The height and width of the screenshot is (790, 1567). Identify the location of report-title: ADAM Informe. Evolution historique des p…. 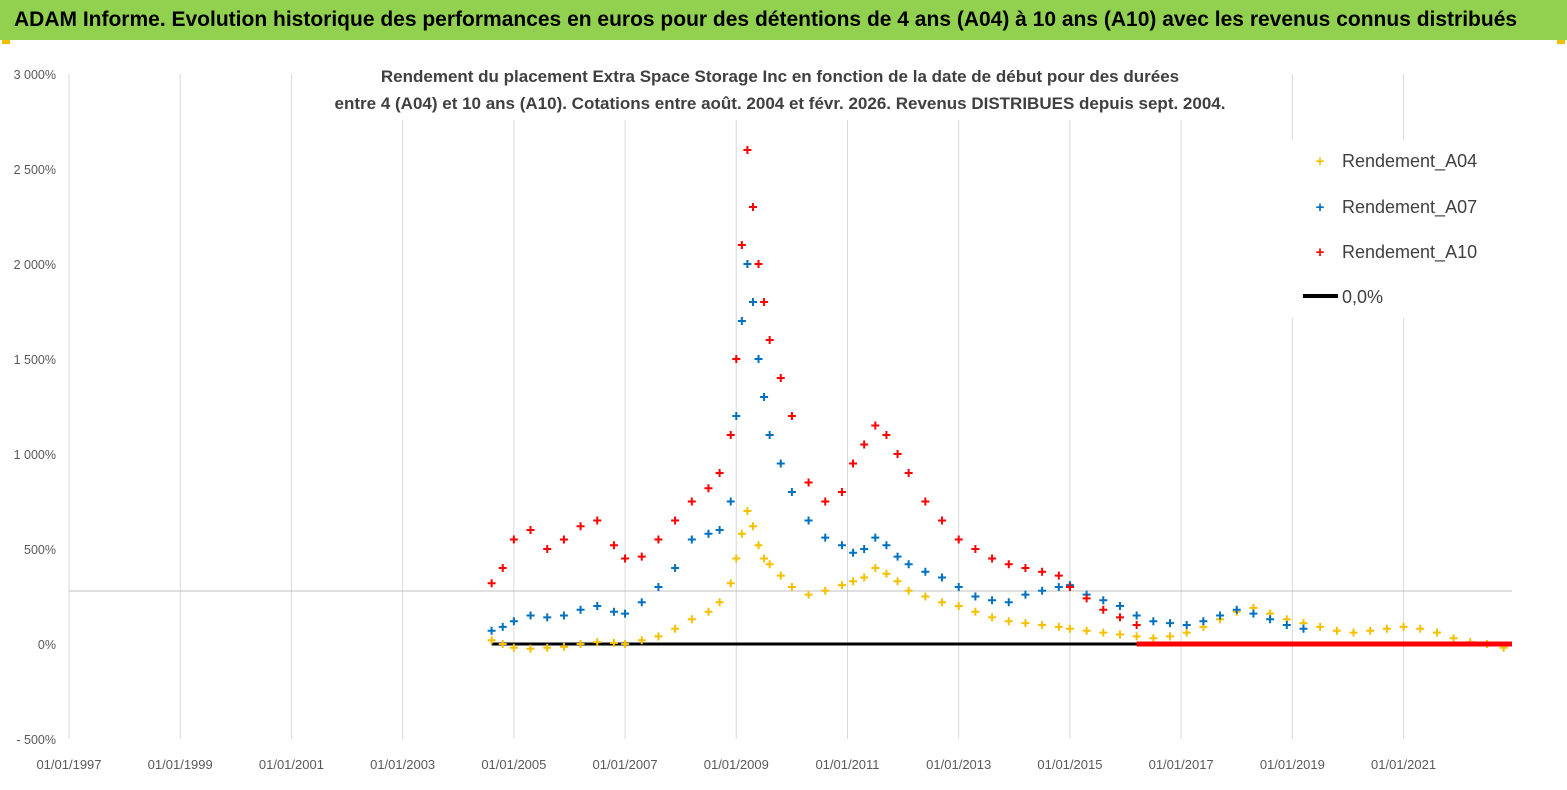
(766, 19).